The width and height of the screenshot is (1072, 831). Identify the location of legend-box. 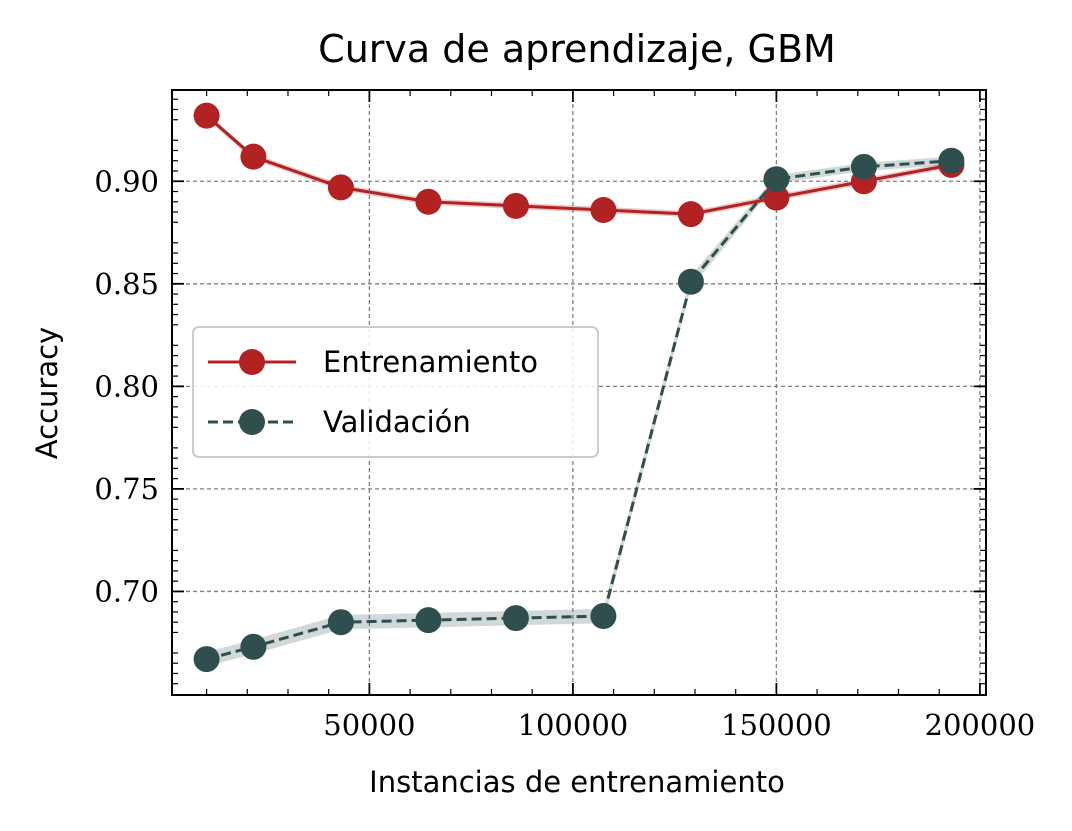
(395, 392).